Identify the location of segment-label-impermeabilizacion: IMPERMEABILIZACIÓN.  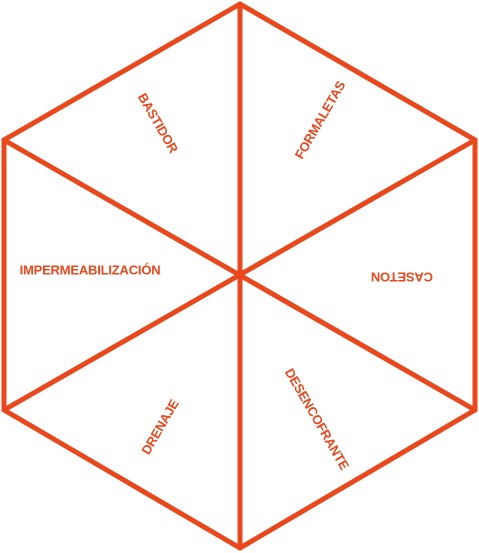
(90, 270).